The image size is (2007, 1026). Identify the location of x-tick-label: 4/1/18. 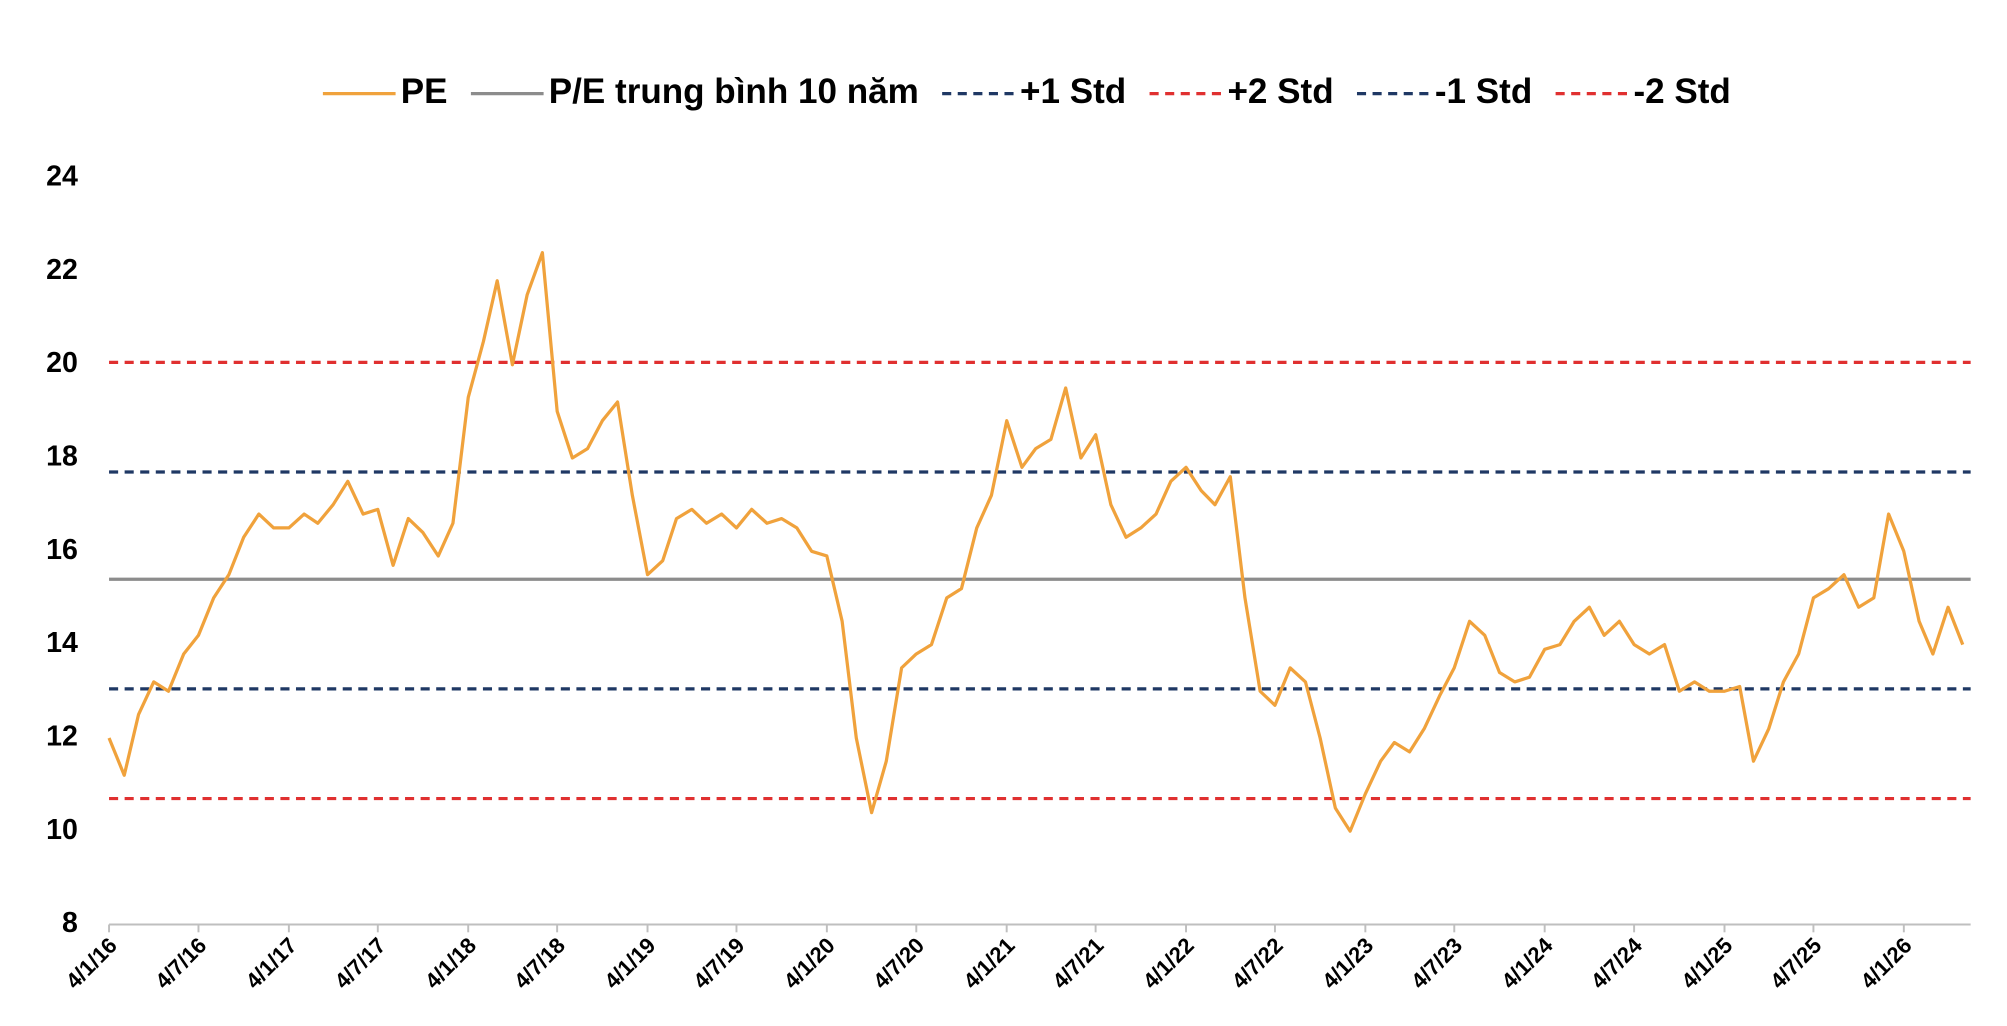
(450, 963).